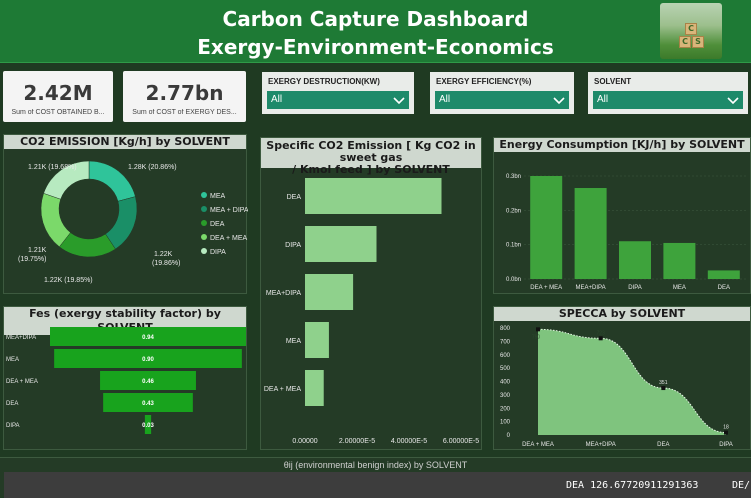  I want to click on specca-point-dipa, so click(726, 432).